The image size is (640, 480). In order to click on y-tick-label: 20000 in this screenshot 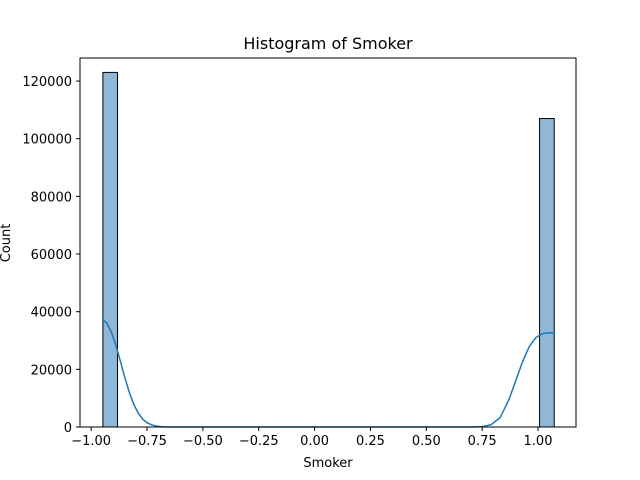, I will do `click(51, 370)`.